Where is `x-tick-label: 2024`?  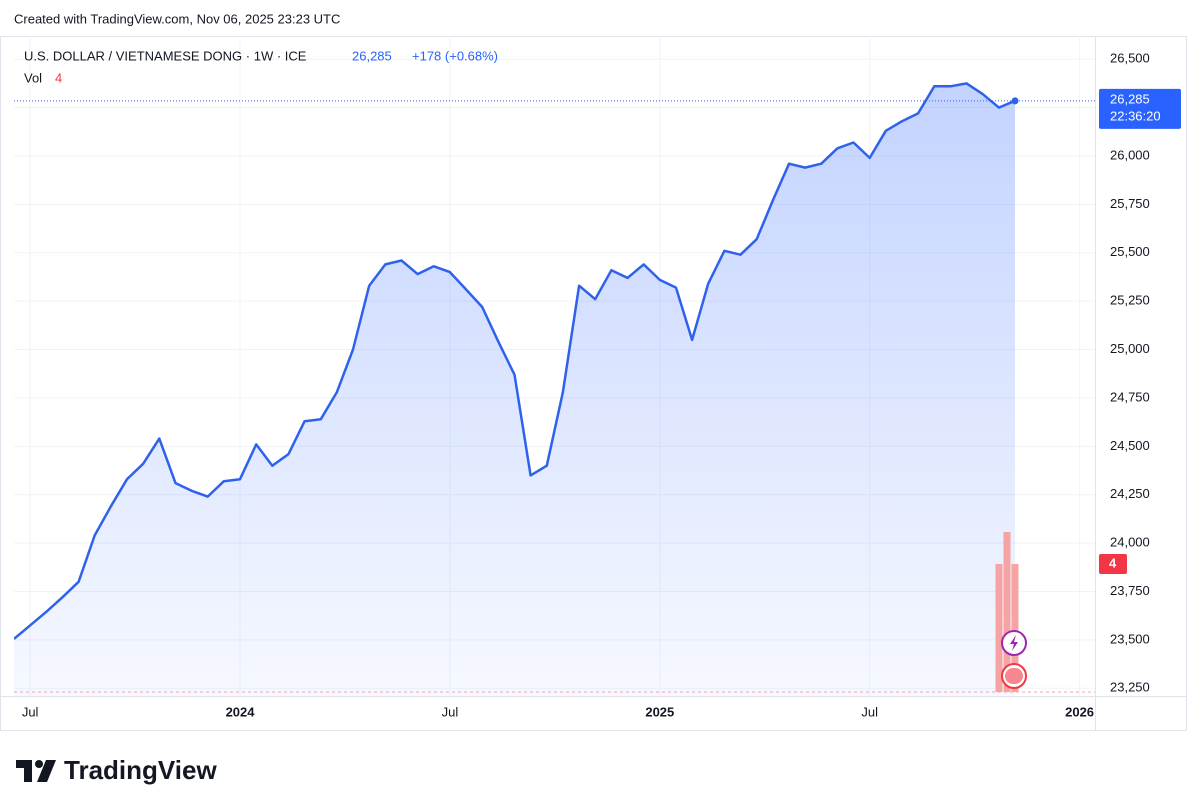
x-tick-label: 2024 is located at coordinates (241, 711).